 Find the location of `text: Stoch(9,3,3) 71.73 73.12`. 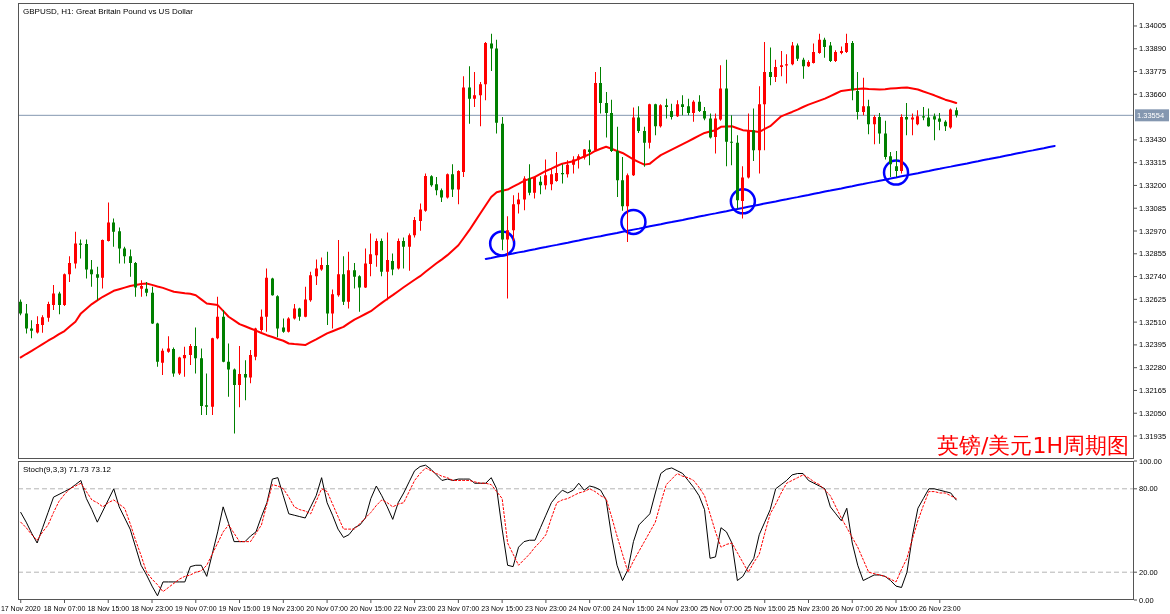

text: Stoch(9,3,3) 71.73 73.12 is located at coordinates (67, 469).